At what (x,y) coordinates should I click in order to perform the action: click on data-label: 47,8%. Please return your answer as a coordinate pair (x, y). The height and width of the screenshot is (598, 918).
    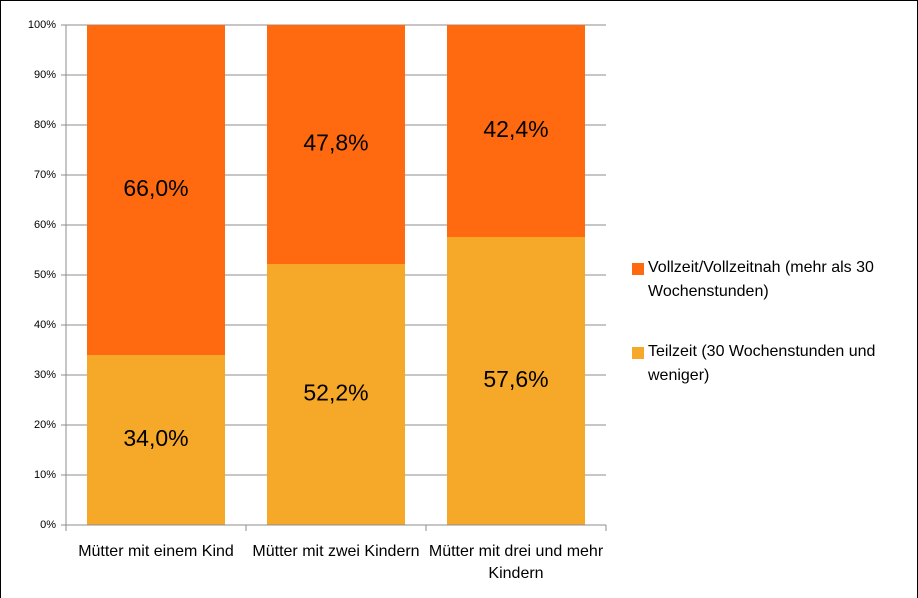
    Looking at the image, I should click on (335, 143).